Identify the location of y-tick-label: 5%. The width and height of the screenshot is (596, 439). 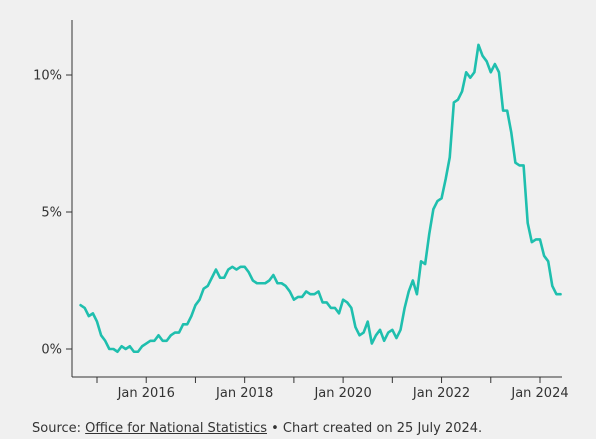
(51, 213).